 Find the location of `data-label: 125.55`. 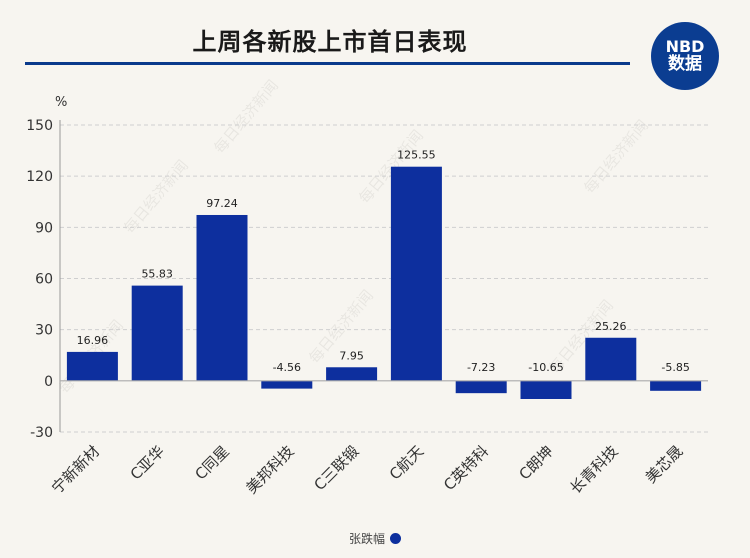

data-label: 125.55 is located at coordinates (416, 155).